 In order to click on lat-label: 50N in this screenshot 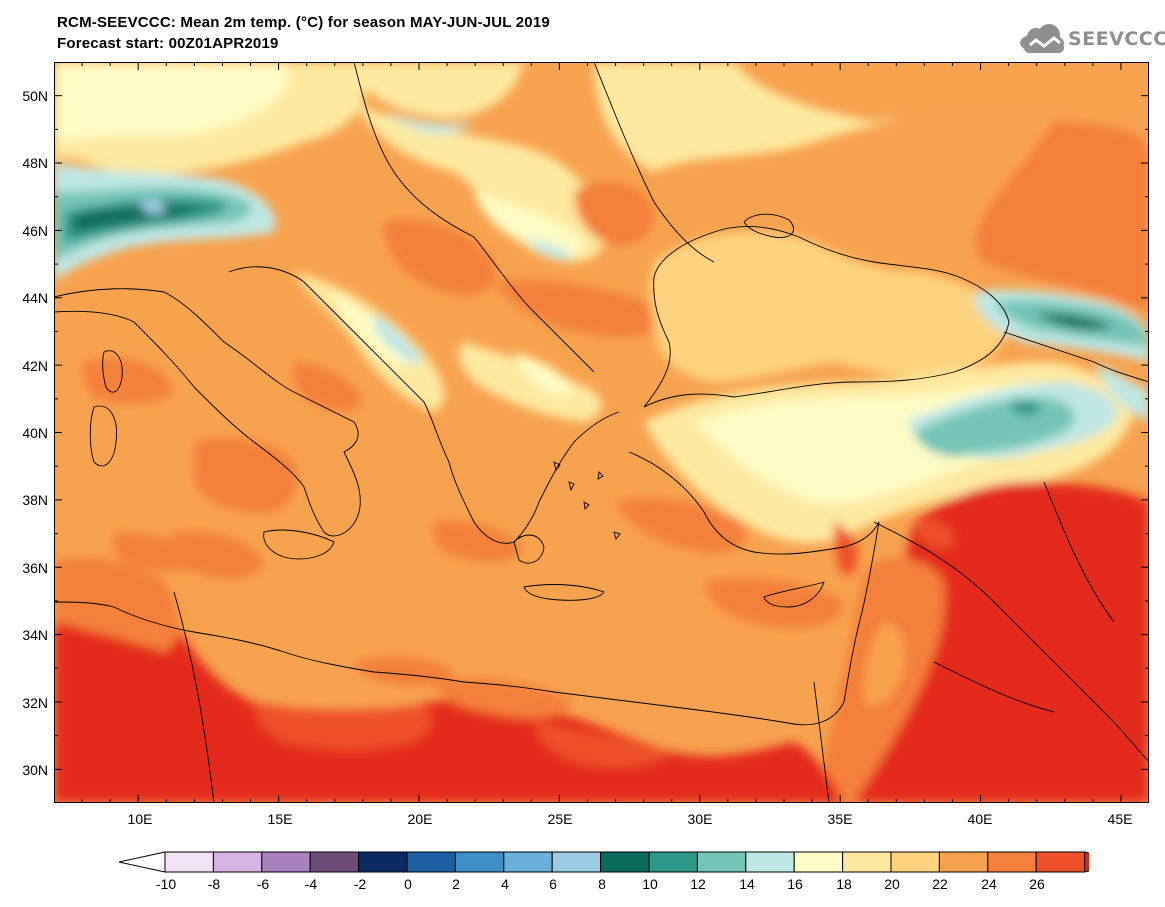, I will do `click(35, 96)`.